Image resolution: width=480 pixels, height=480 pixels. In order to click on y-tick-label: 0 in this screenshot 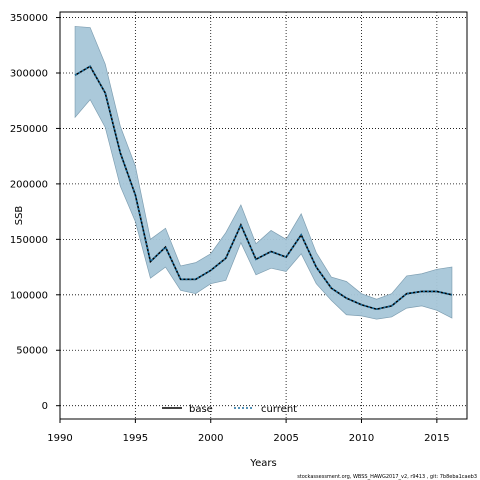, I will do `click(45, 406)`.